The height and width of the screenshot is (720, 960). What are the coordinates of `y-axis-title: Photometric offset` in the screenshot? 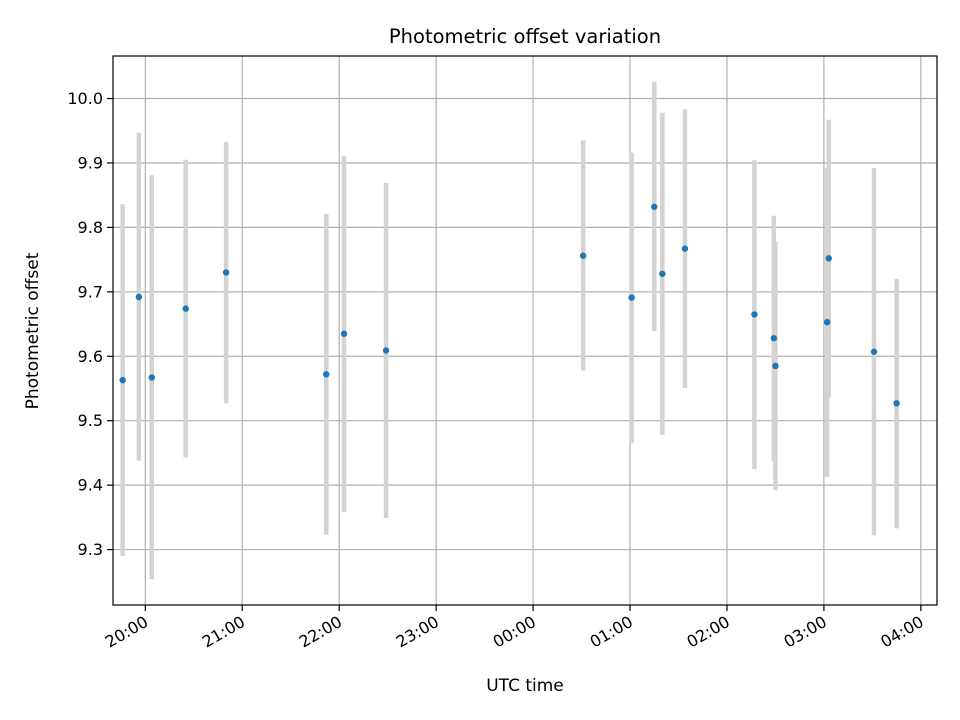 It's located at (33, 330).